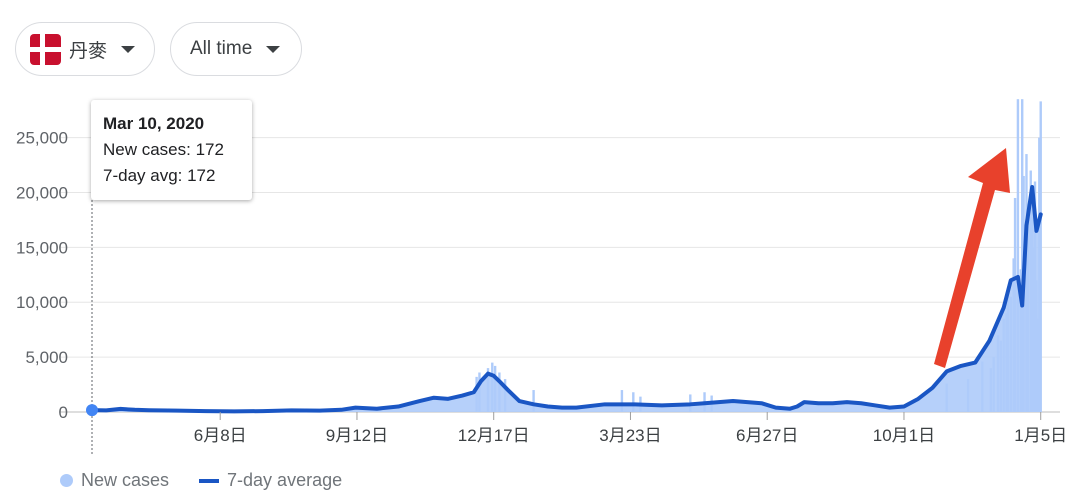 The width and height of the screenshot is (1080, 504). What do you see at coordinates (163, 149) in the screenshot?
I see `tooltip-new-cases: New cases: 172` at bounding box center [163, 149].